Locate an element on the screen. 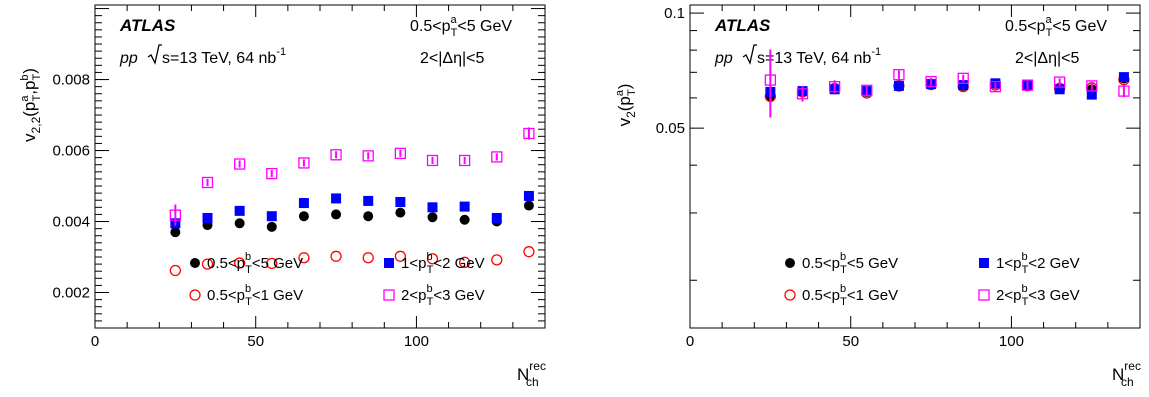 The image size is (1149, 397). y-axis-label: v2(paT) is located at coordinates (626, 105).